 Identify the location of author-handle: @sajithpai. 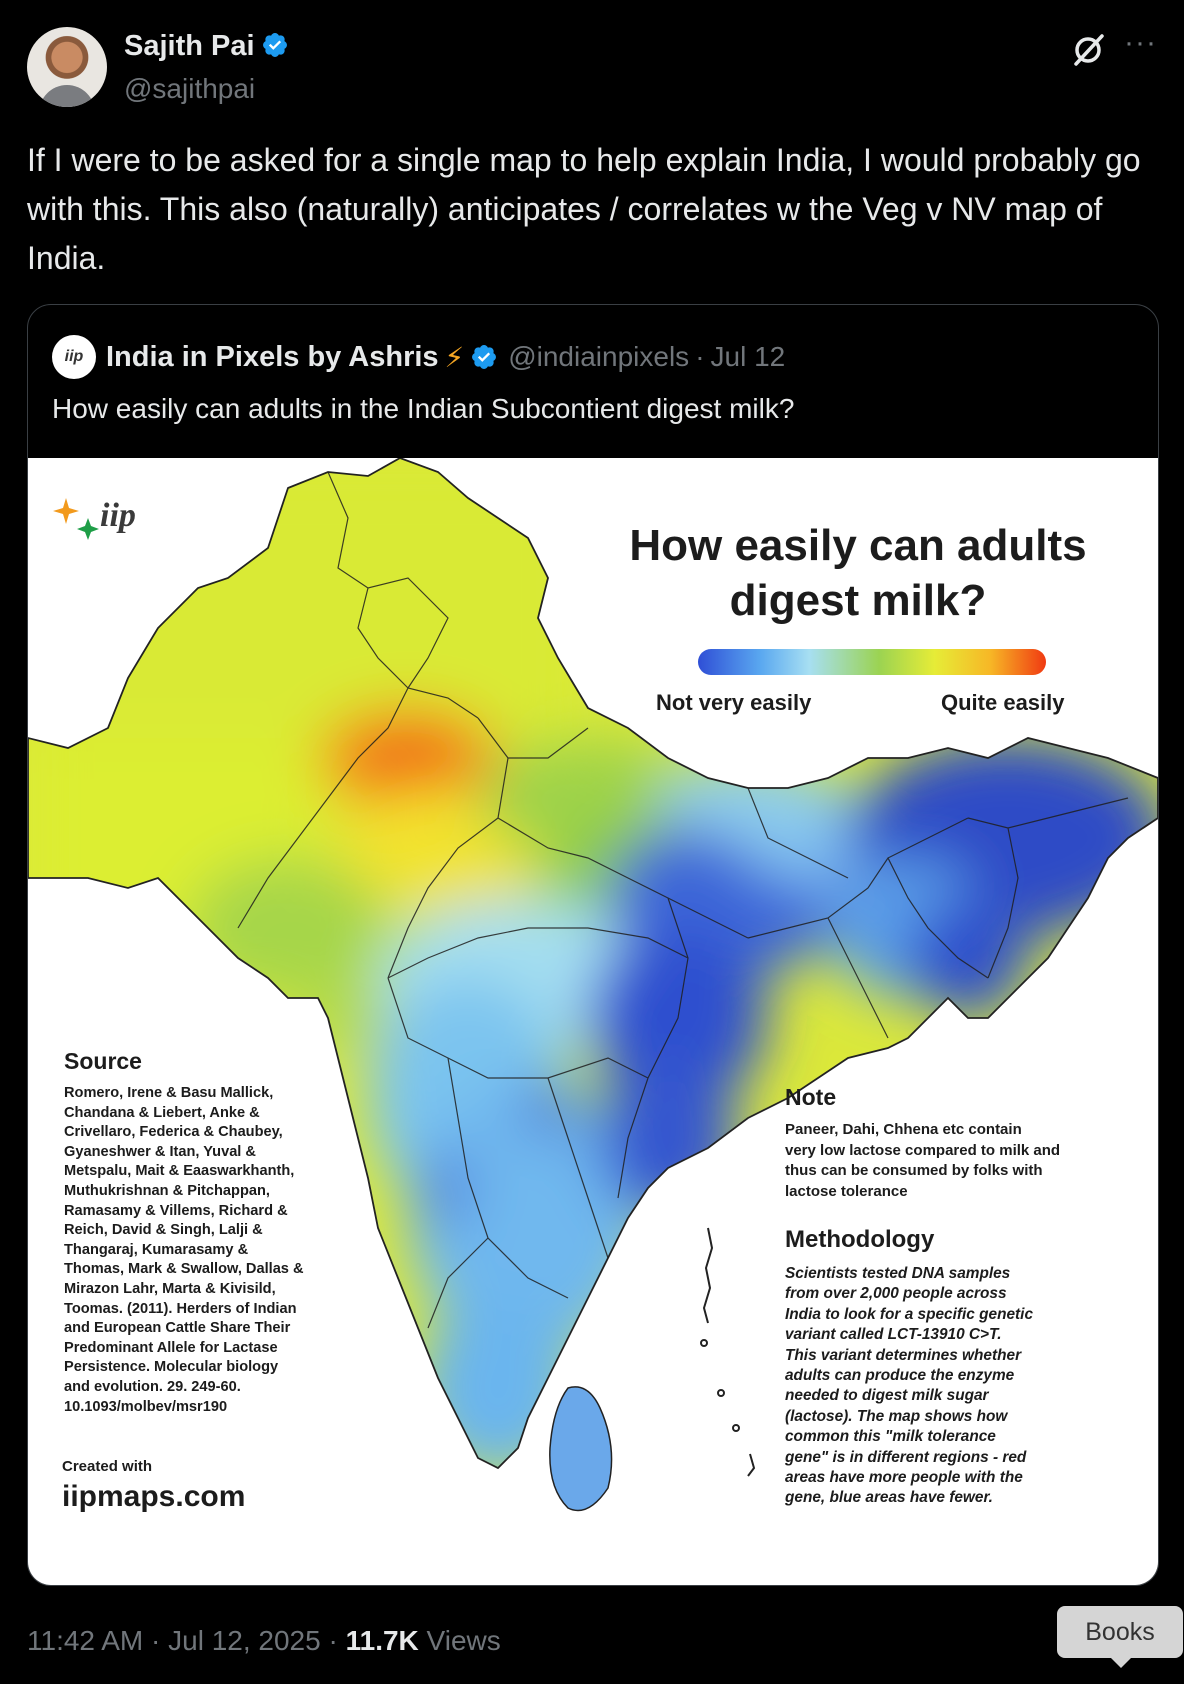
(190, 88).